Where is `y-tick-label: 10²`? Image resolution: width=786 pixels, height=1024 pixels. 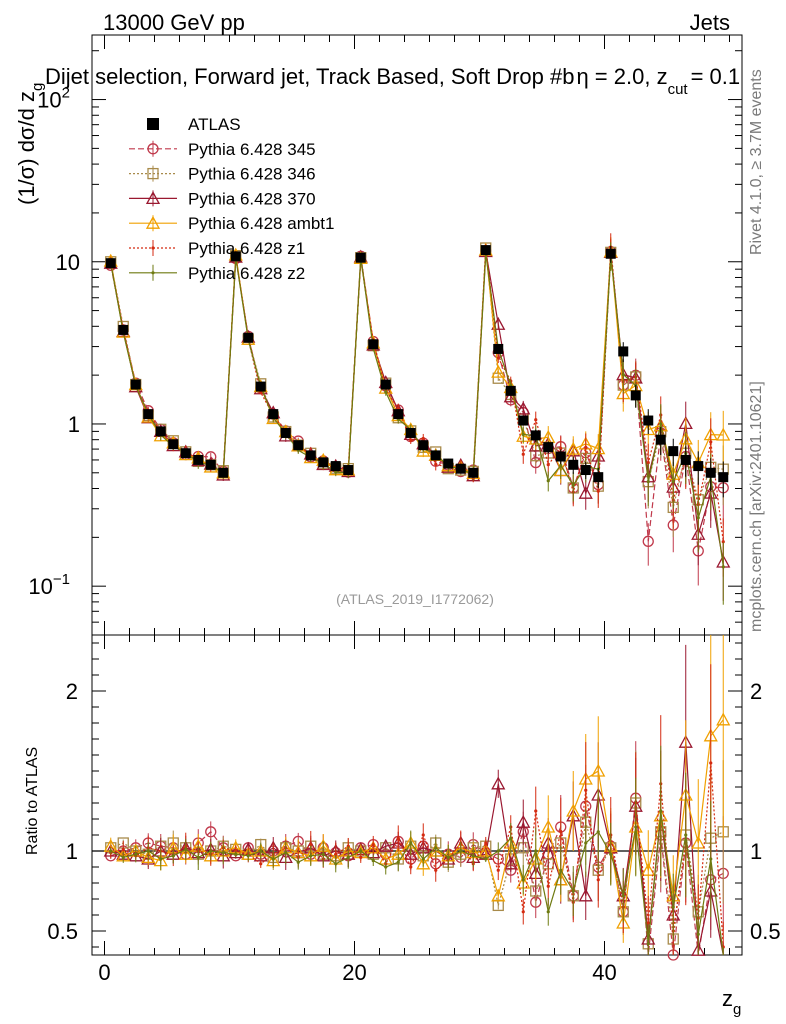
y-tick-label: 10² is located at coordinates (53, 99).